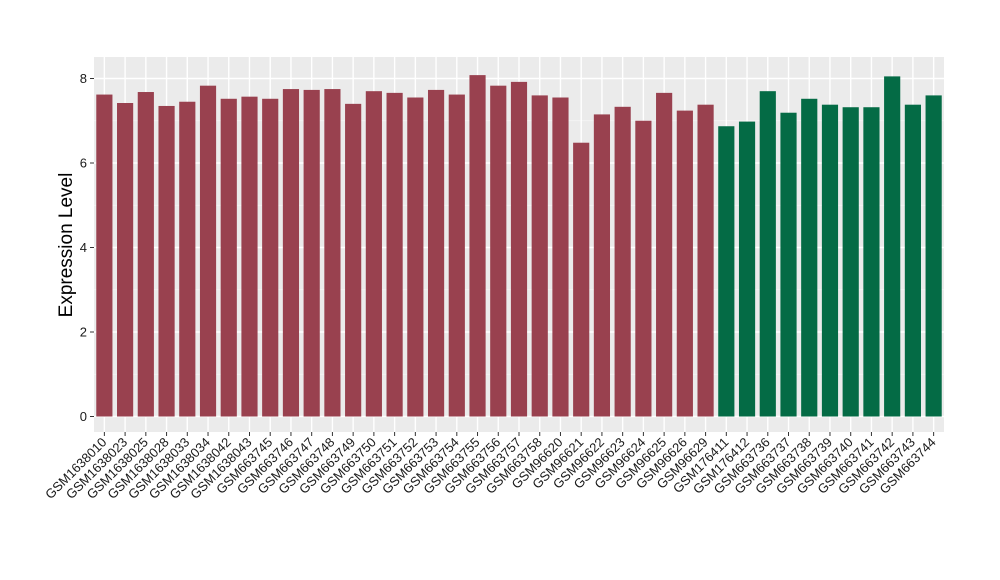  Describe the element at coordinates (415, 257) in the screenshot. I see `bar-GSM663752` at that location.